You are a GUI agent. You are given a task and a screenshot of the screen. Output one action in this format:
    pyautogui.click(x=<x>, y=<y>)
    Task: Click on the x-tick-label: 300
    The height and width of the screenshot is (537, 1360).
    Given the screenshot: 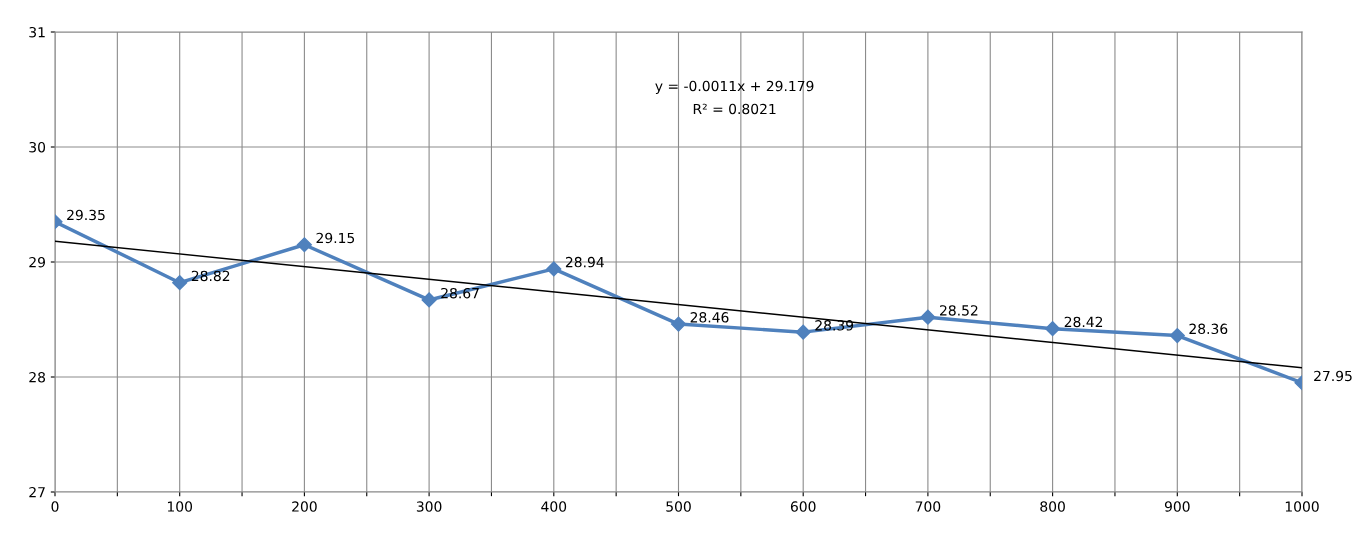 What is the action you would take?
    pyautogui.click(x=429, y=506)
    